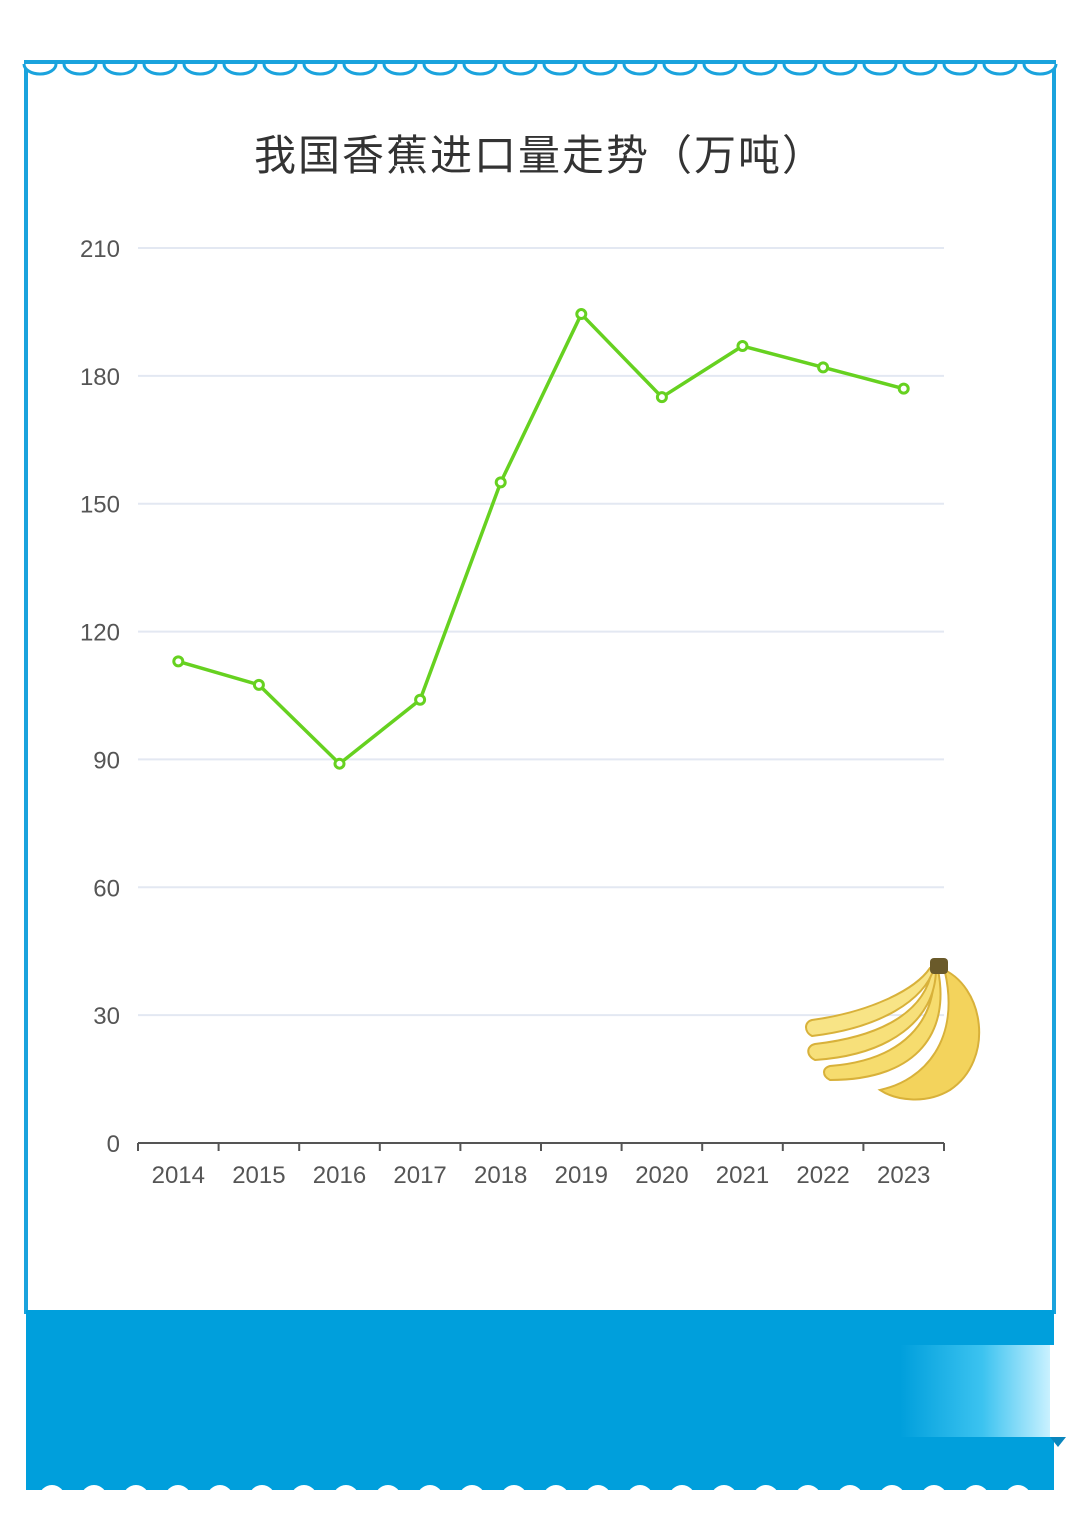 The image size is (1080, 1513). What do you see at coordinates (178, 1175) in the screenshot?
I see `x-tick-label: 2014` at bounding box center [178, 1175].